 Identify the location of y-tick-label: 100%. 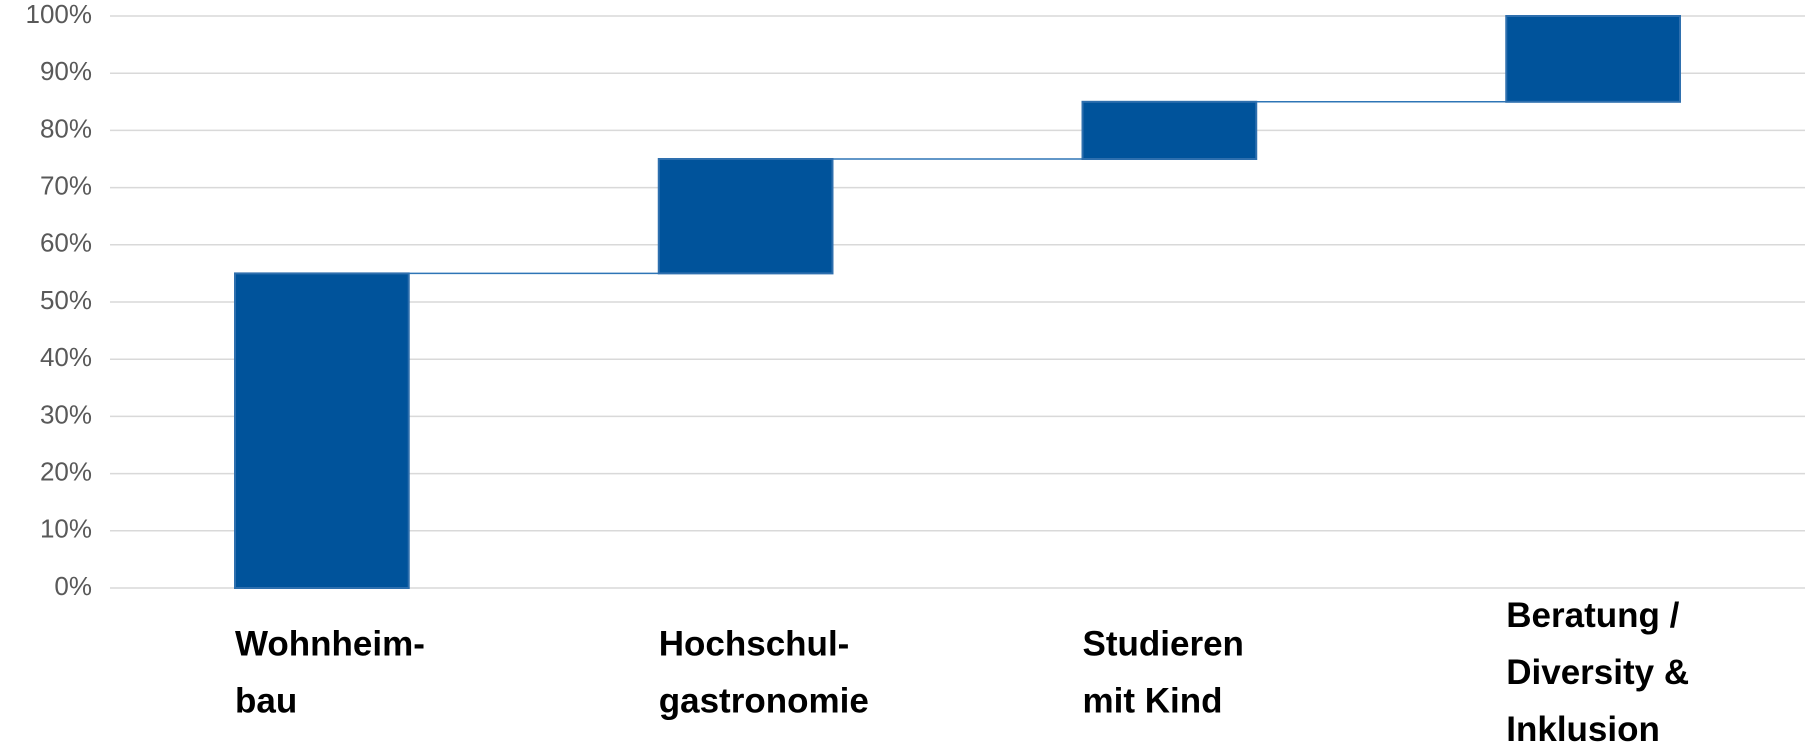
(59, 14).